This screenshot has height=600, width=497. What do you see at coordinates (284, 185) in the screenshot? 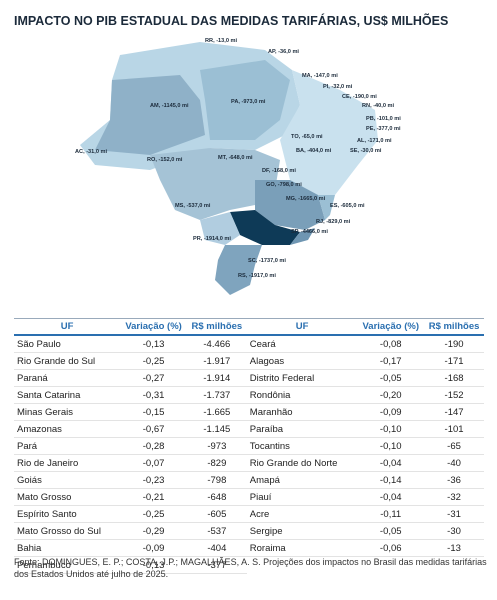
I see `state-label: GO, -798,0 mi` at bounding box center [284, 185].